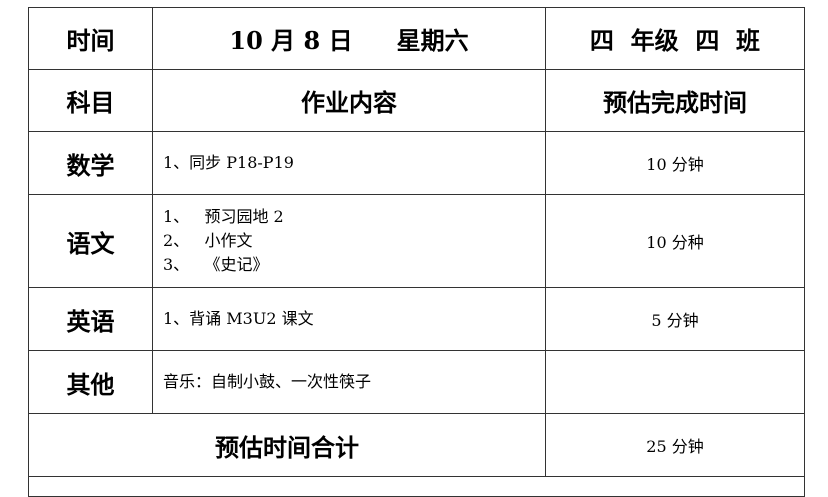 This screenshot has width=828, height=497. I want to click on table-row: 英语 1、背诵 M3U2 课文 5 分钟, so click(416, 319).